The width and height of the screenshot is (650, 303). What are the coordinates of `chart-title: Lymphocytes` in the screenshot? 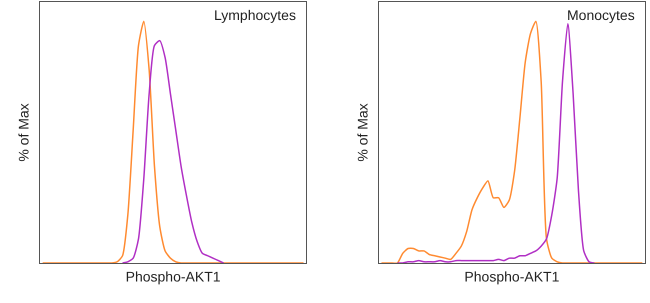 It's located at (255, 15).